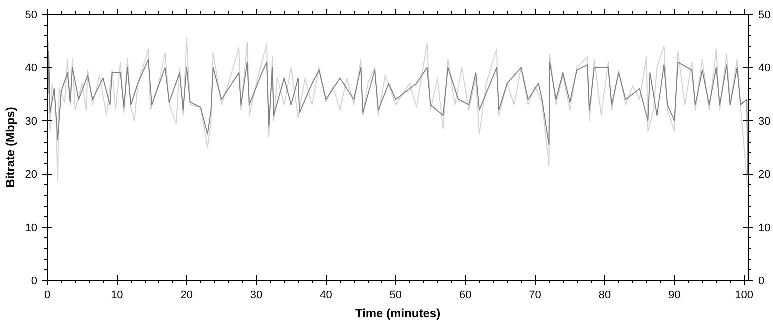 Image resolution: width=773 pixels, height=323 pixels. I want to click on y-tick-label: 30, so click(31, 122).